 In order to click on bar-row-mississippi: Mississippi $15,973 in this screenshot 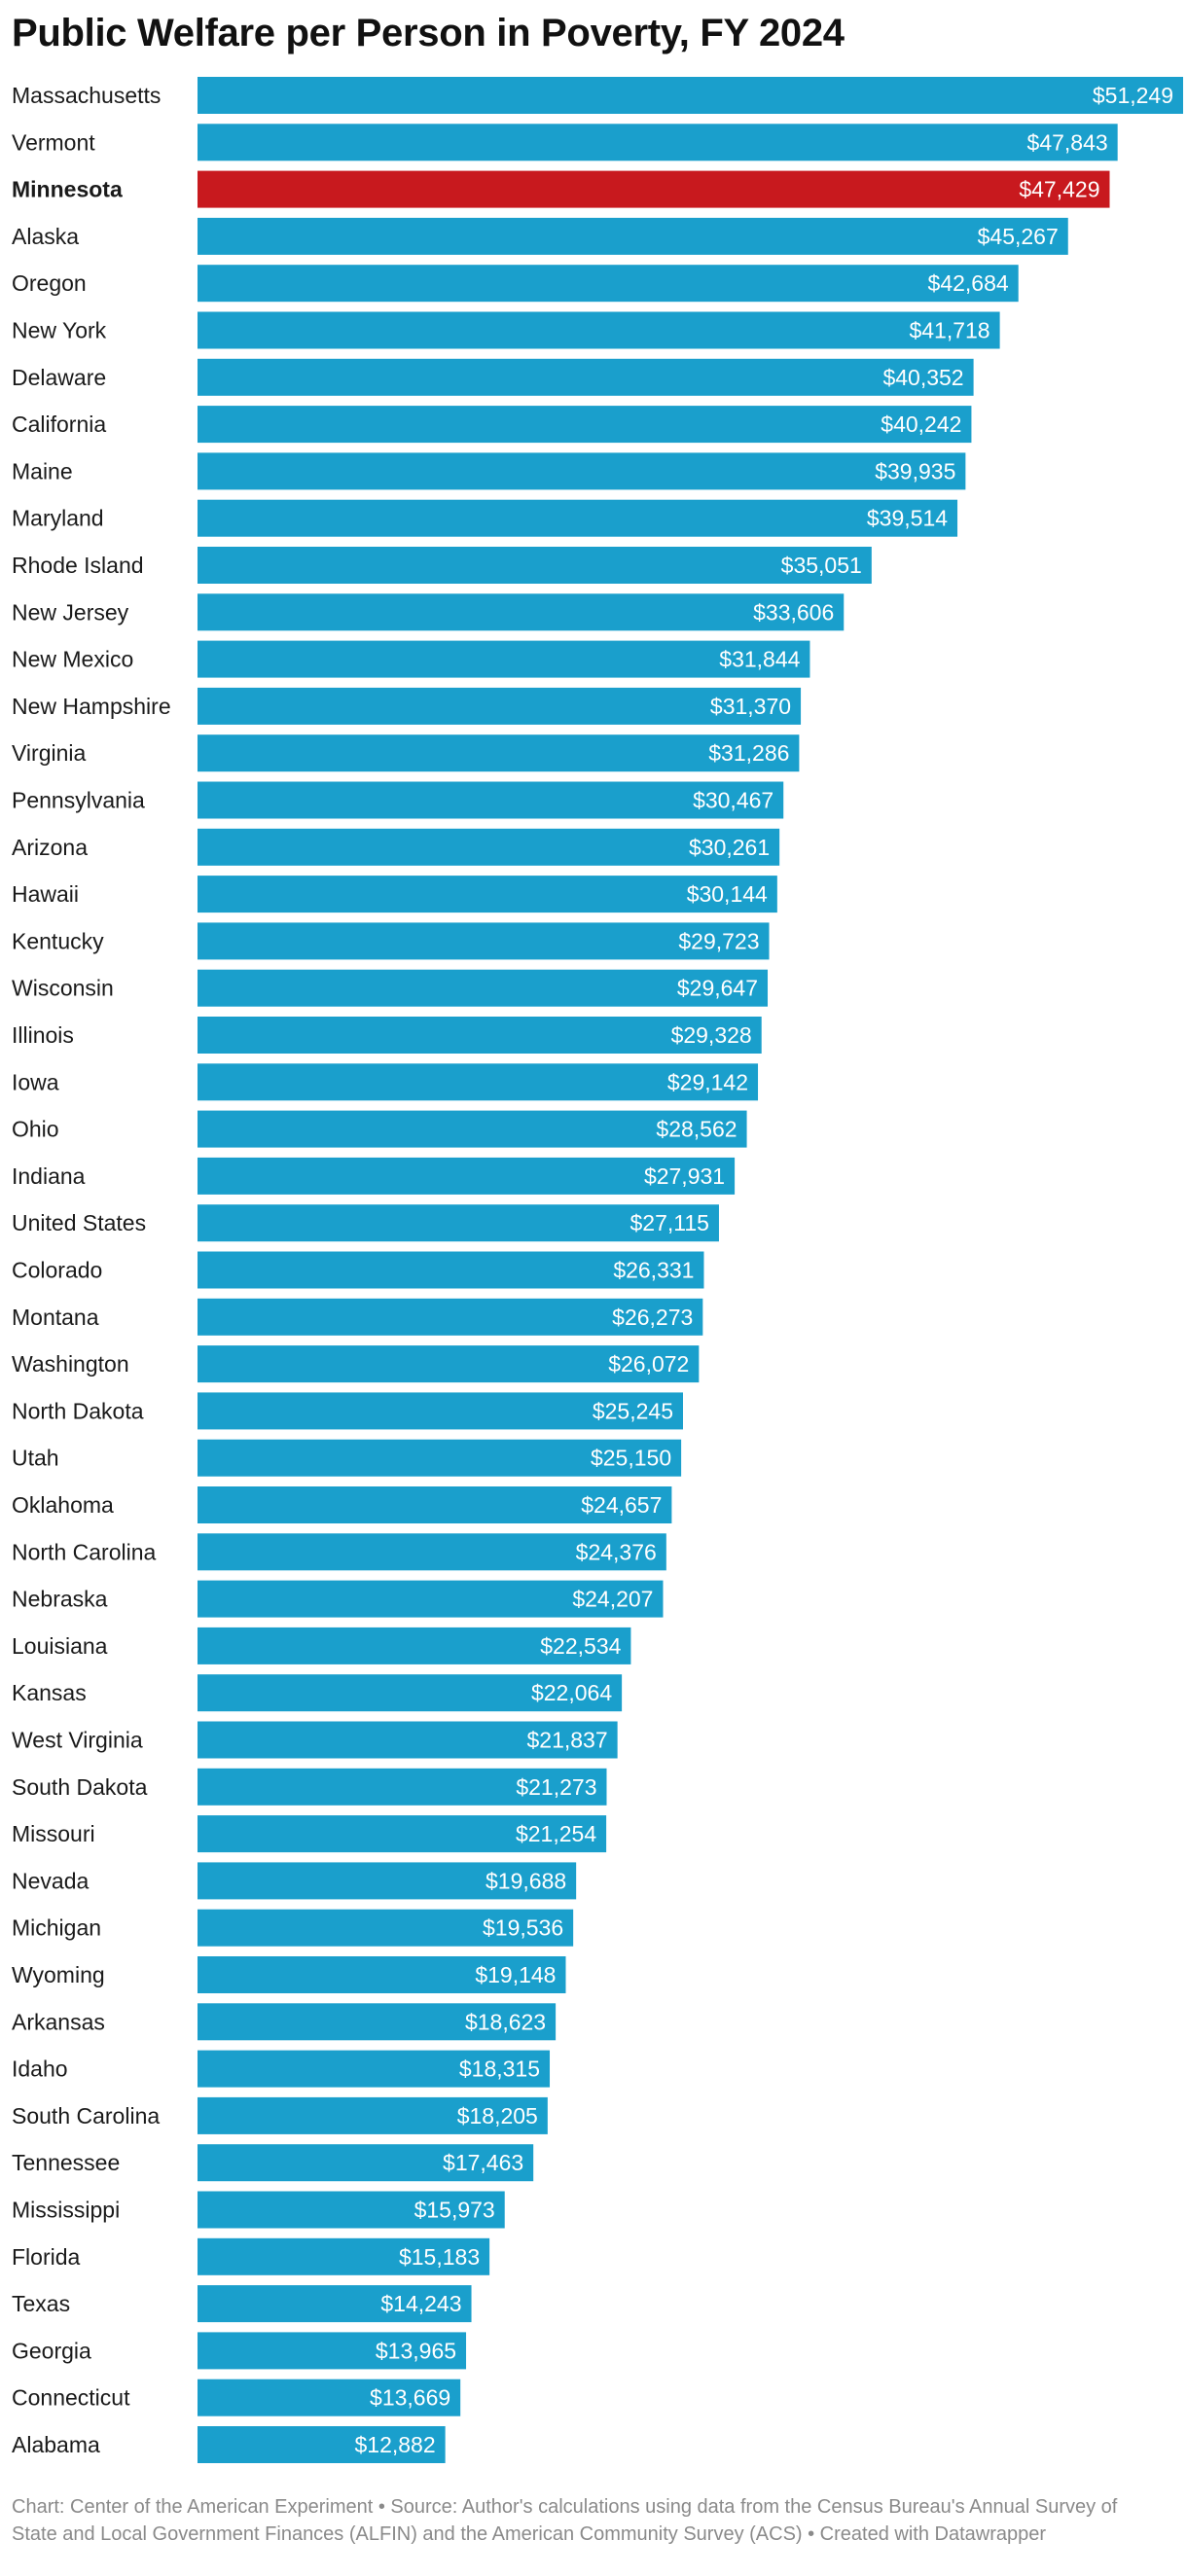, I will do `click(258, 2210)`.